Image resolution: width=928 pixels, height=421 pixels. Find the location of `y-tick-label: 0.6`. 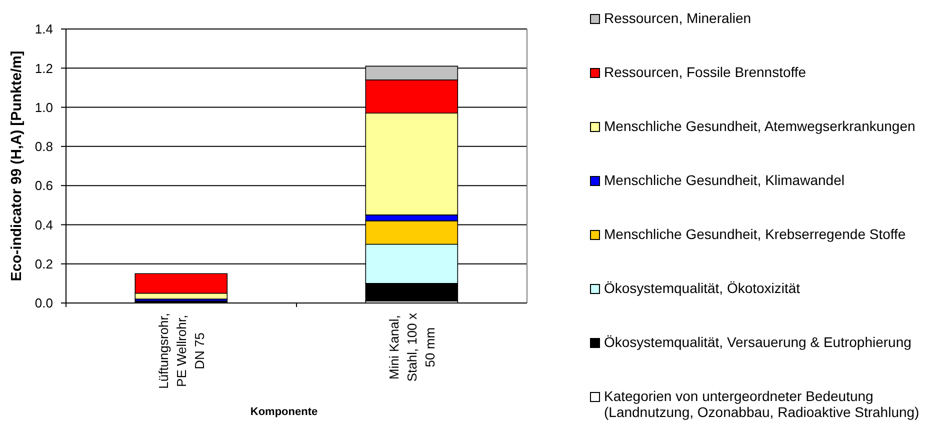

y-tick-label: 0.6 is located at coordinates (43, 186).